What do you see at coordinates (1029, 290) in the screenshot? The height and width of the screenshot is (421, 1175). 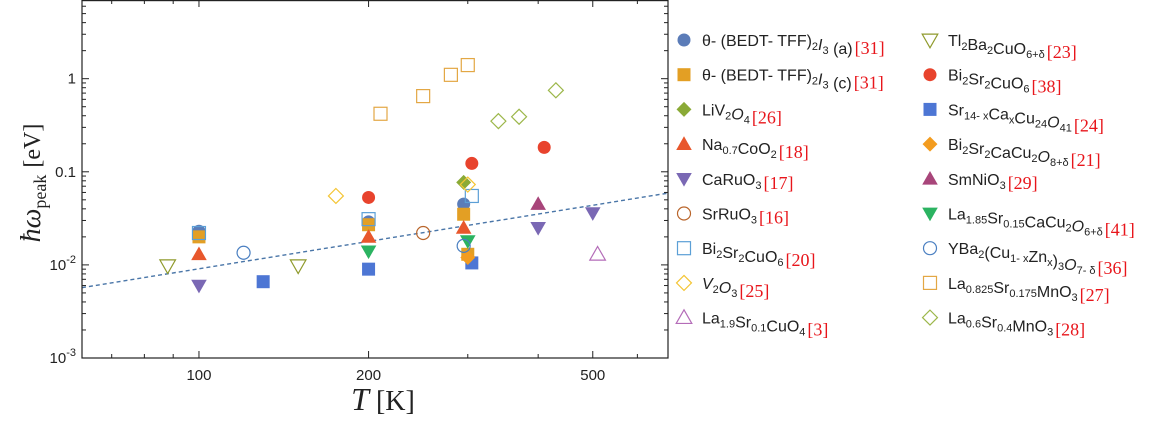 I see `legend-label: La0.825Sr0.175MnO3 [27]` at bounding box center [1029, 290].